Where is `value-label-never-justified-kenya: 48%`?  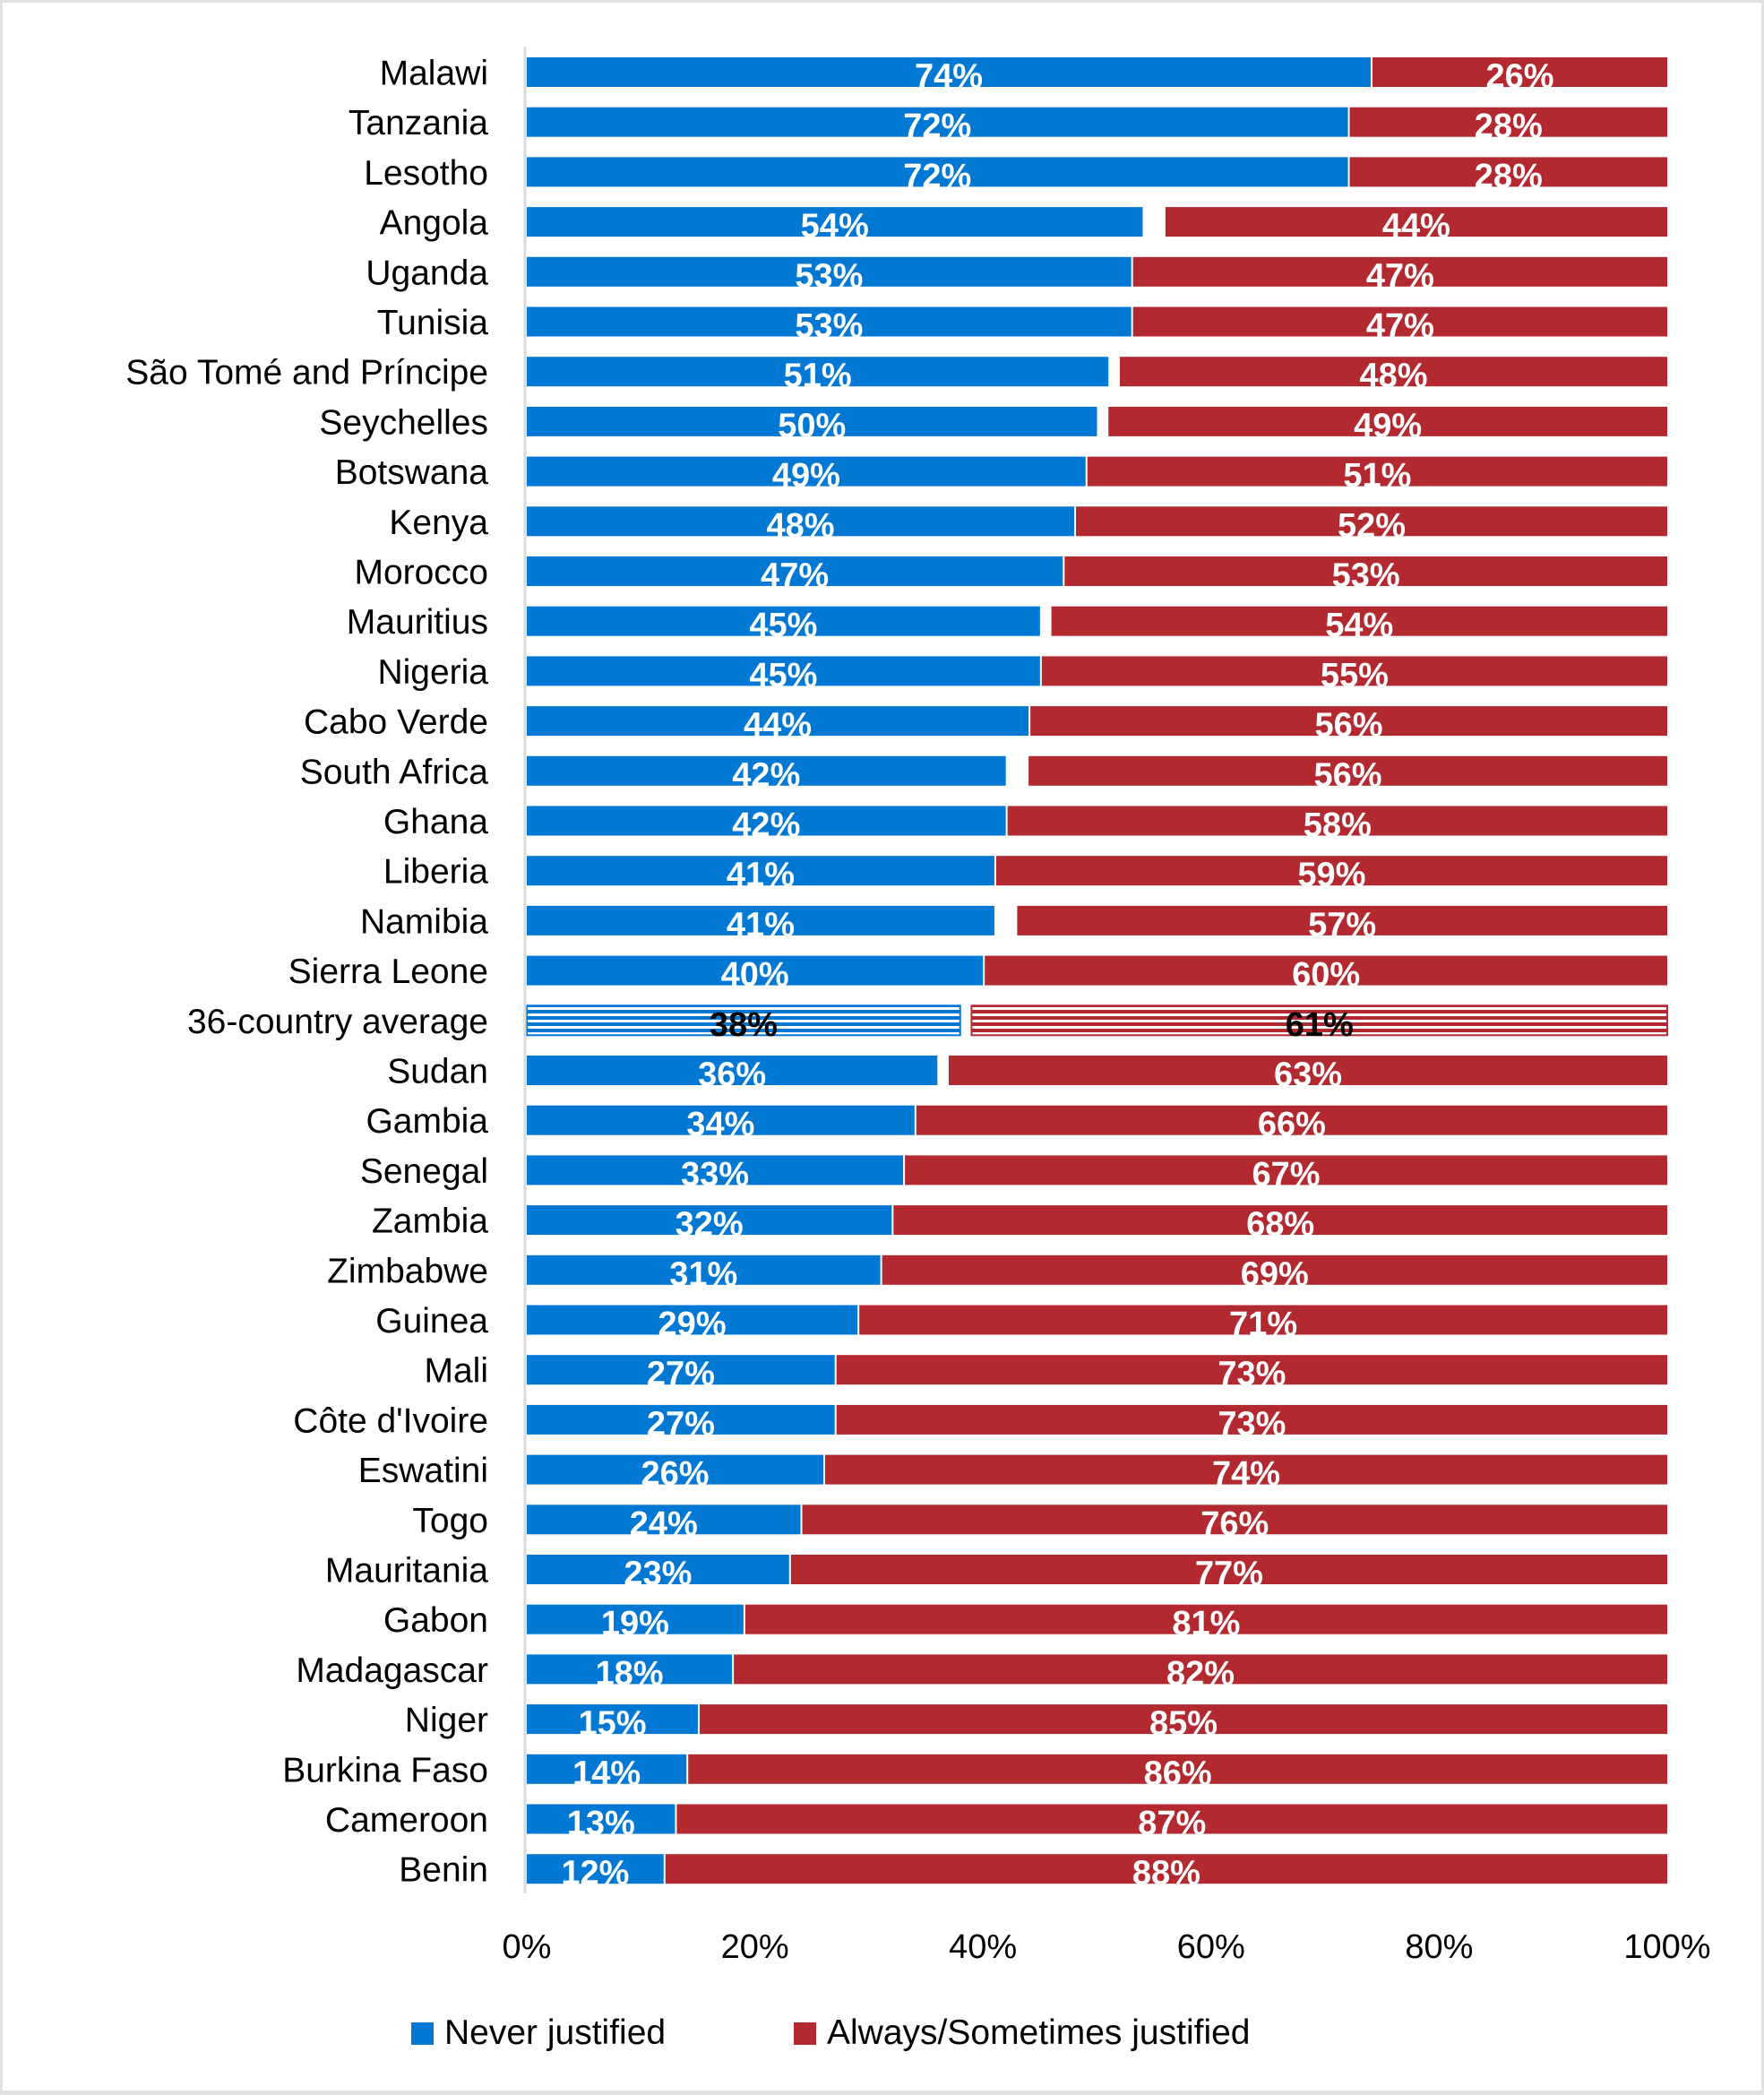 value-label-never-justified-kenya: 48% is located at coordinates (800, 526).